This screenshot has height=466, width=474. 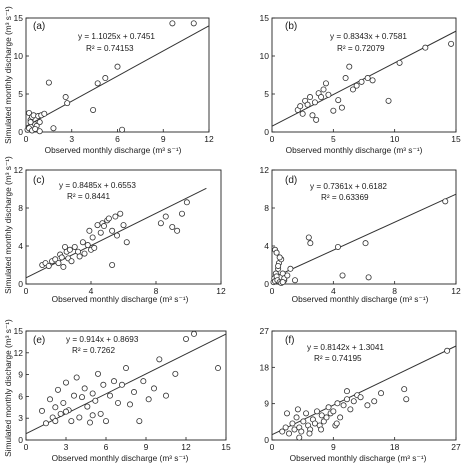 I want to click on panel-e-letter: (e), so click(x=39, y=340).